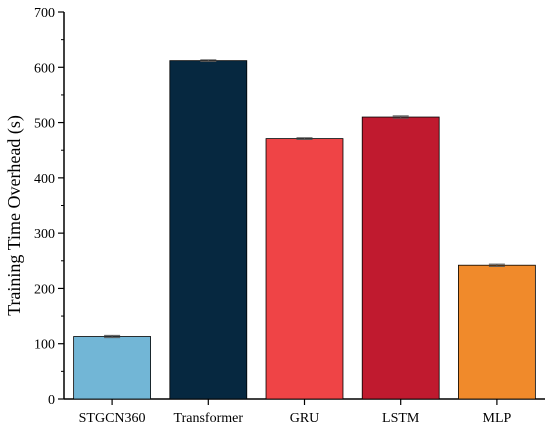 This screenshot has height=430, width=550. Describe the element at coordinates (44, 179) in the screenshot. I see `y-tick-label: 400` at that location.